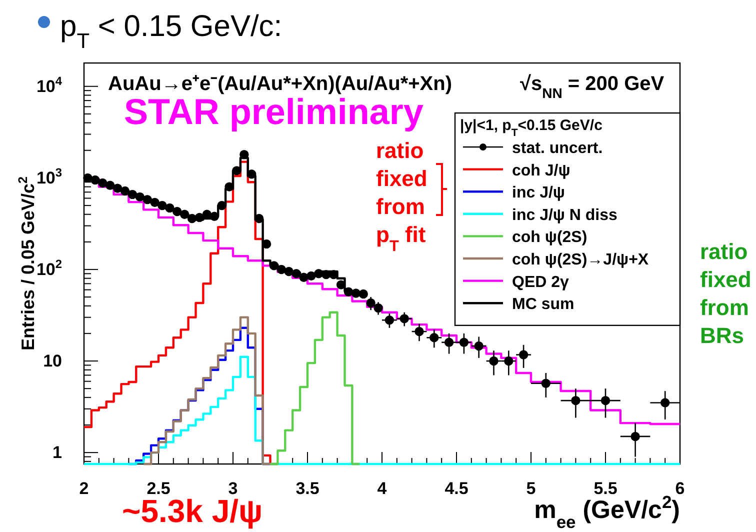  What do you see at coordinates (531, 128) in the screenshot?
I see `legend-title: |y|<1, p$_{T}$<0.15 GeV/c` at bounding box center [531, 128].